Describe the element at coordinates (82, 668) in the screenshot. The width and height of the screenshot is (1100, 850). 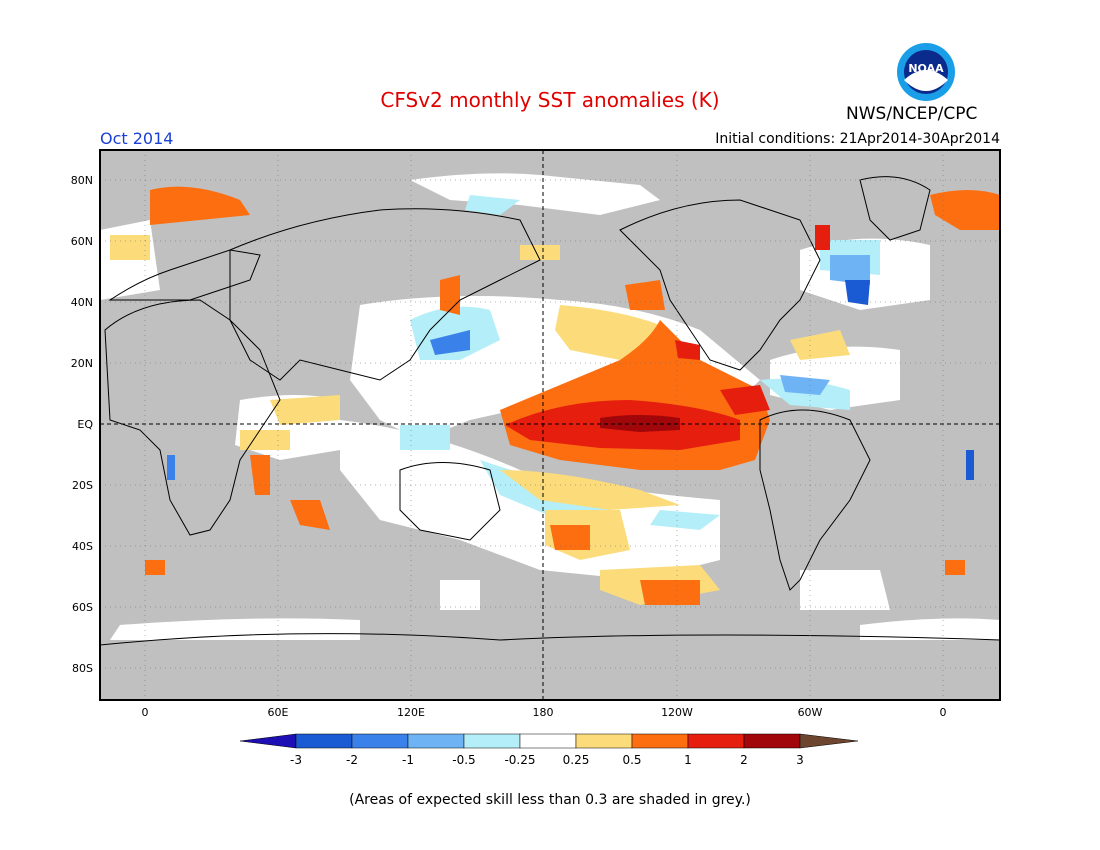
I see `lat-label: 80S` at that location.